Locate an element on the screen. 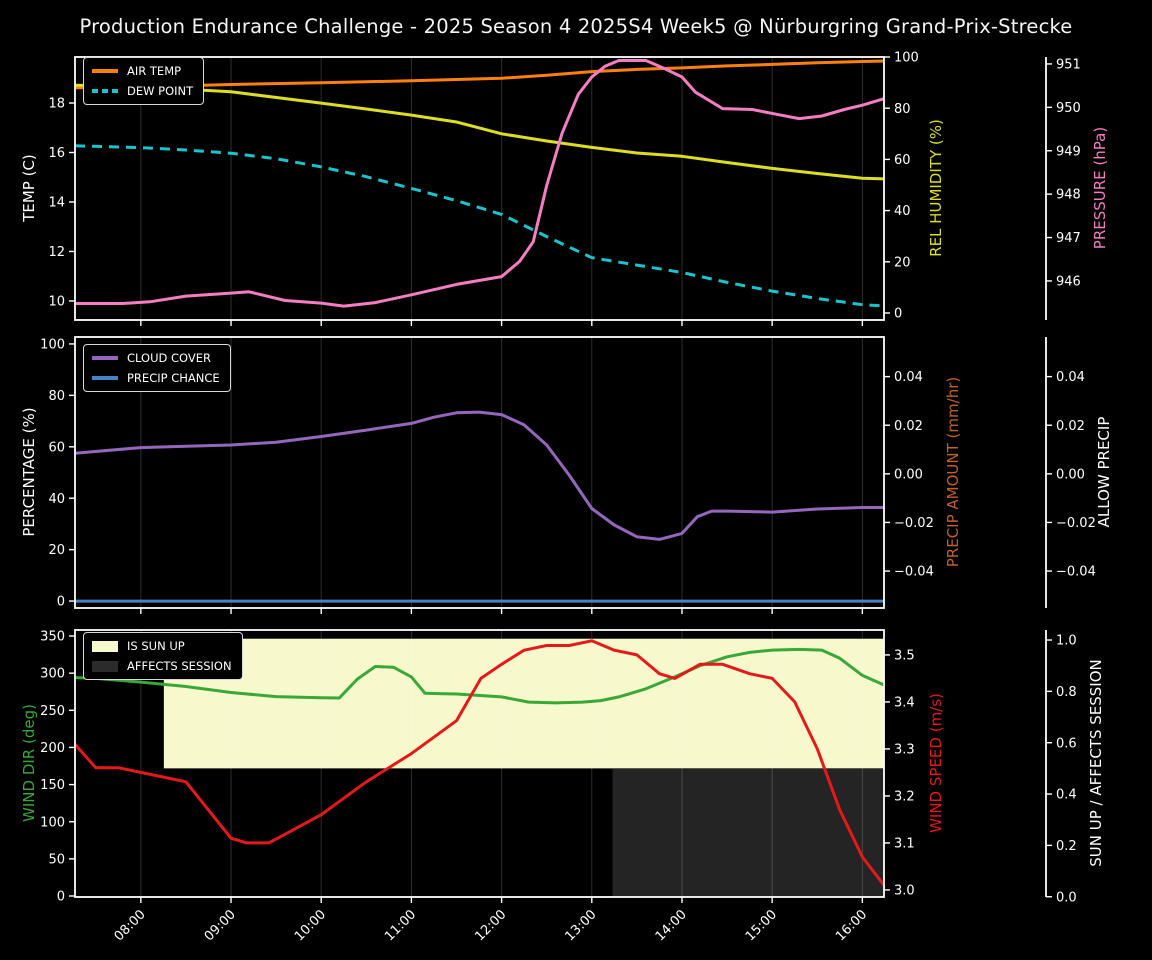 The width and height of the screenshot is (1152, 960). legend-label: CLOUD COVER is located at coordinates (169, 358).